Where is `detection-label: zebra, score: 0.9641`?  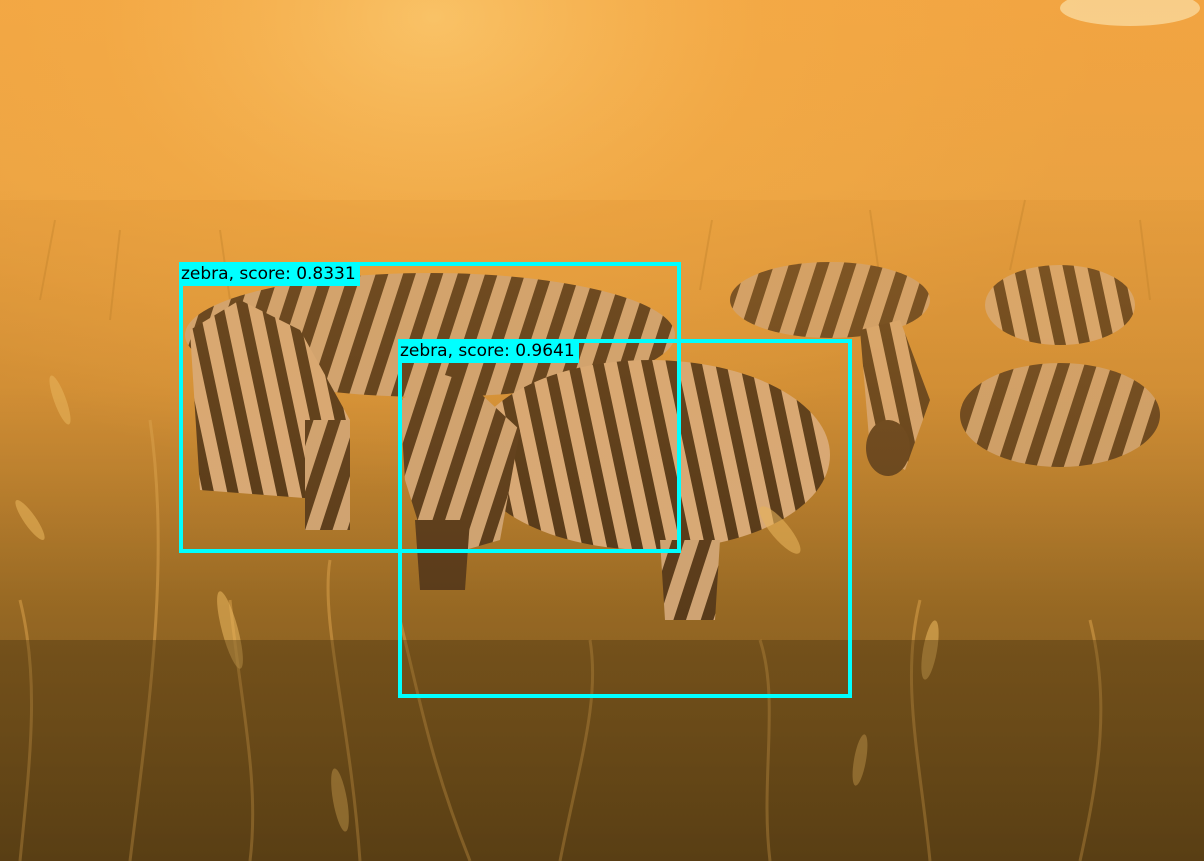
detection-label: zebra, score: 0.9641 is located at coordinates (488, 351).